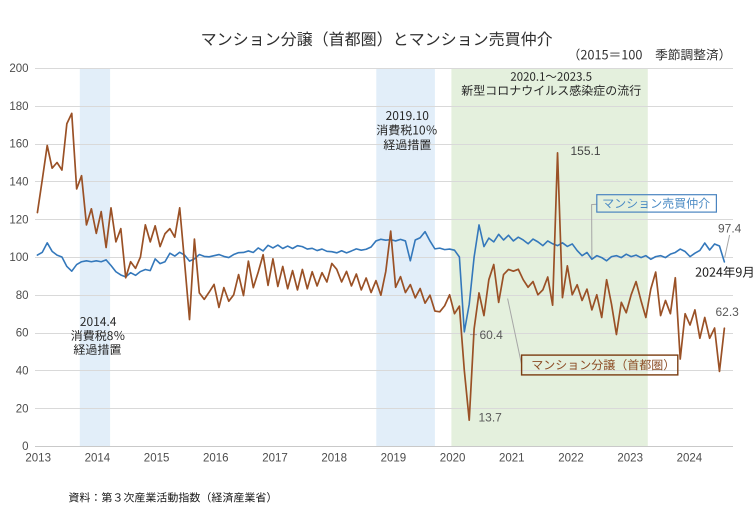 The width and height of the screenshot is (756, 529). What do you see at coordinates (690, 459) in the screenshot?
I see `svg-text: 2024` at bounding box center [690, 459].